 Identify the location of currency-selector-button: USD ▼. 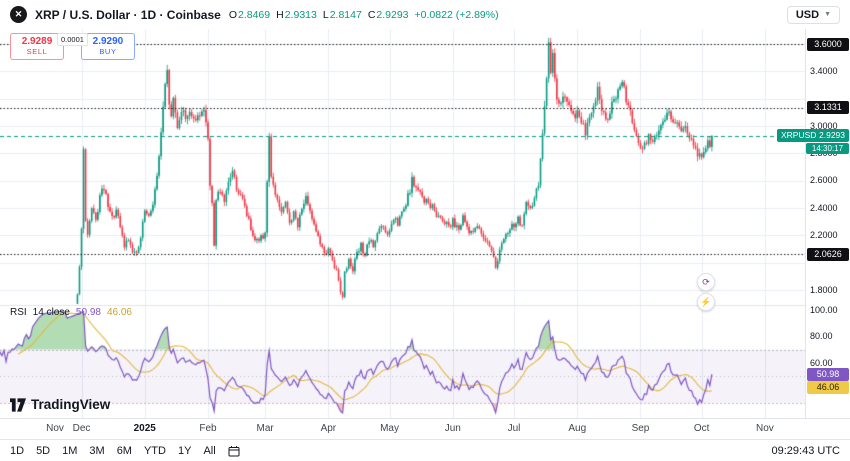
(813, 14).